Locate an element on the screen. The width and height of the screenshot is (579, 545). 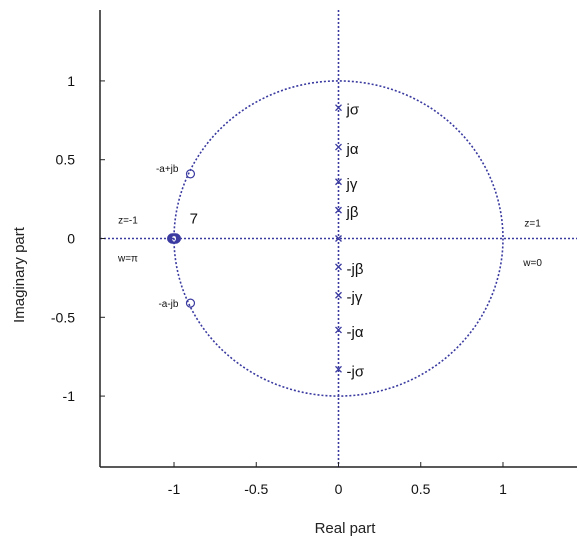
x-tick-label: 0 is located at coordinates (339, 489).